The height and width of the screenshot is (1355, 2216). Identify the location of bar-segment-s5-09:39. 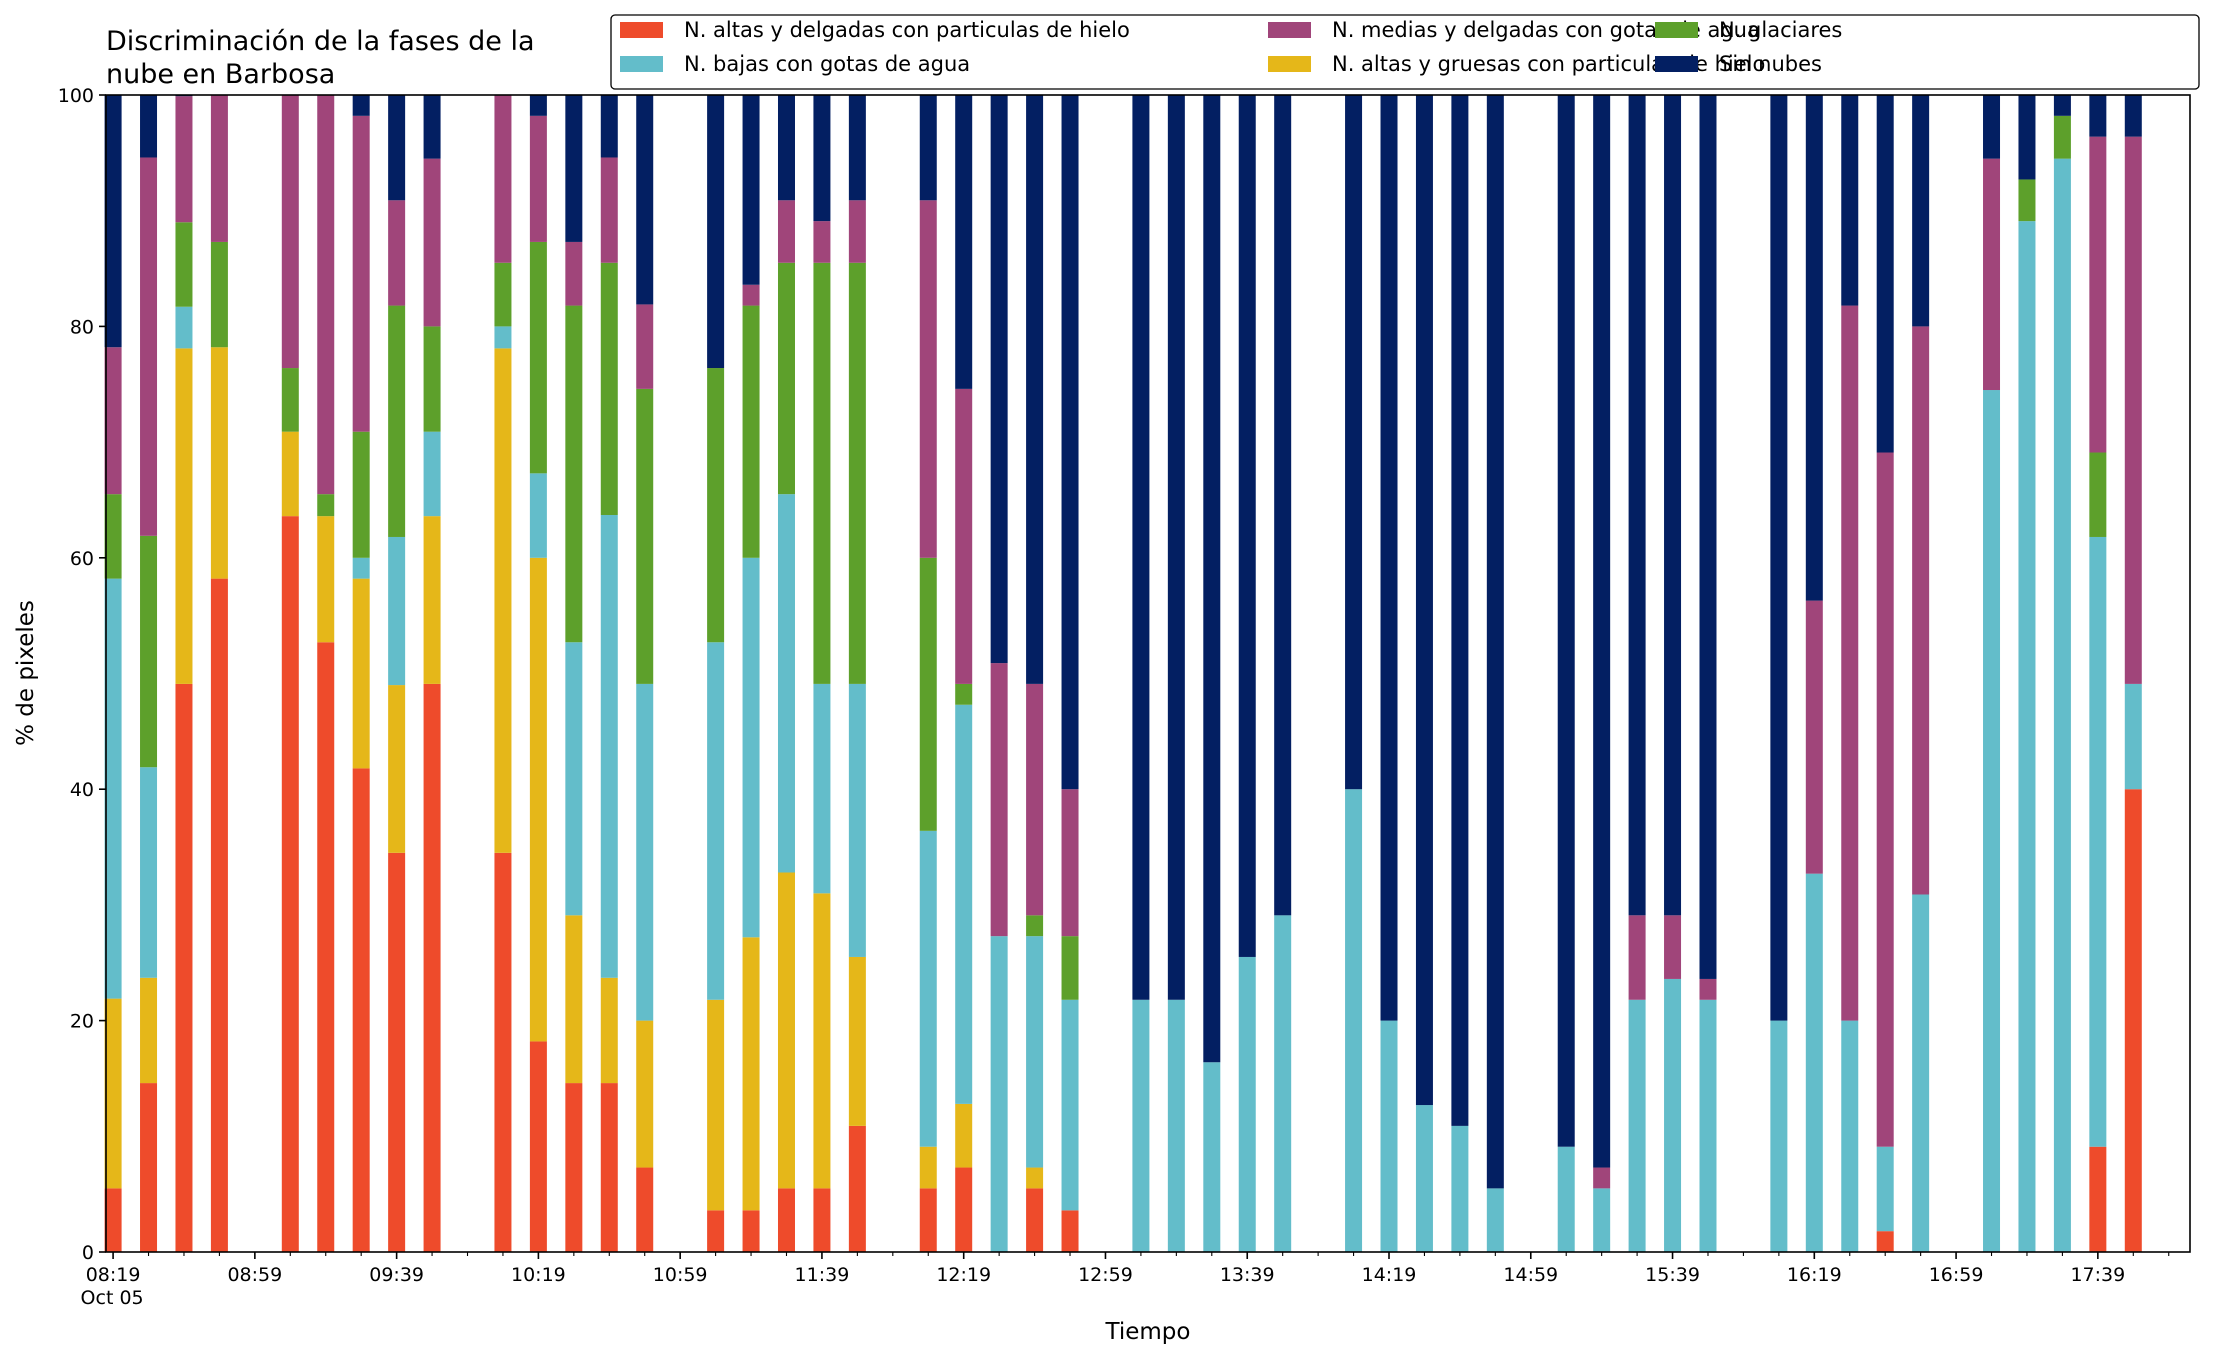
(397, 148).